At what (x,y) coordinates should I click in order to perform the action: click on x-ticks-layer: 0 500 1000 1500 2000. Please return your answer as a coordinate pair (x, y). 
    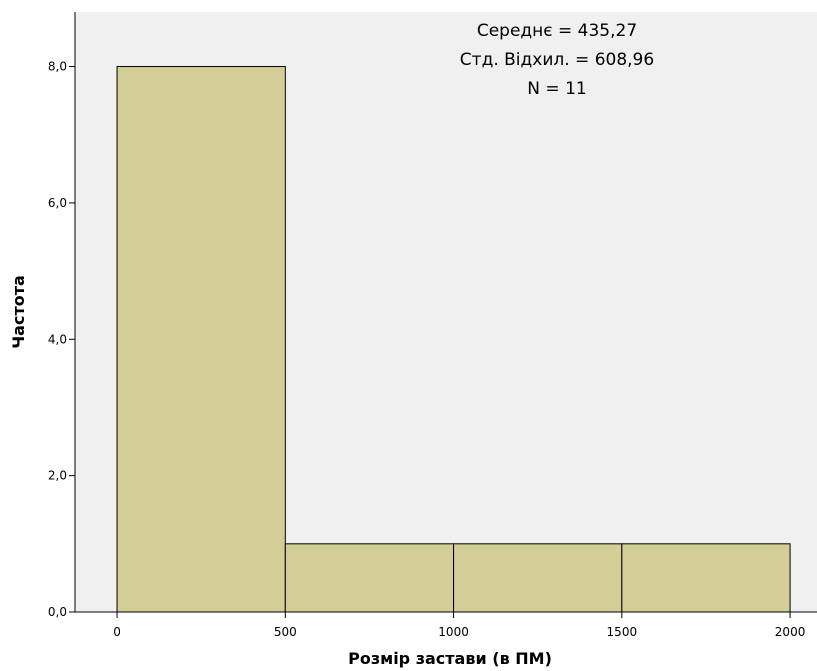
    Looking at the image, I should click on (459, 625).